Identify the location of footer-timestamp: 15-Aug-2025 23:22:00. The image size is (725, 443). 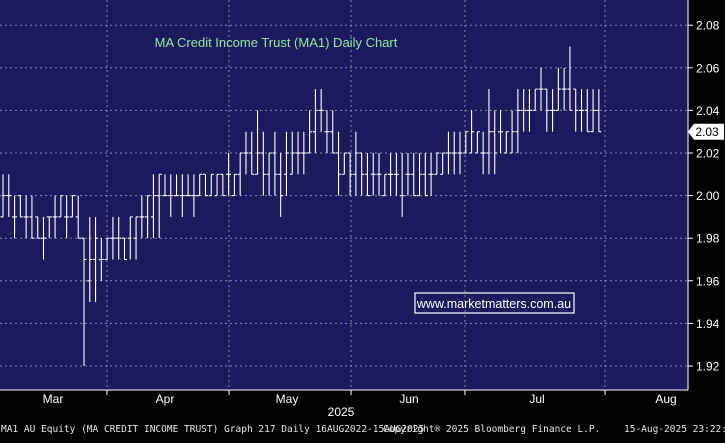
(674, 429).